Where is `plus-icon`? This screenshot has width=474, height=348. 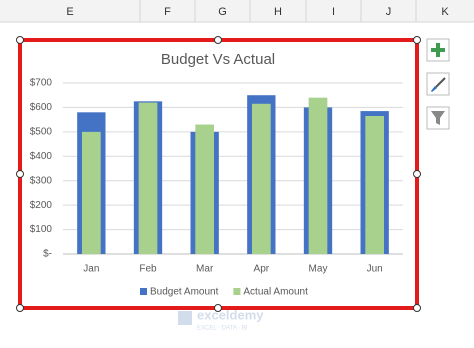 plus-icon is located at coordinates (438, 50).